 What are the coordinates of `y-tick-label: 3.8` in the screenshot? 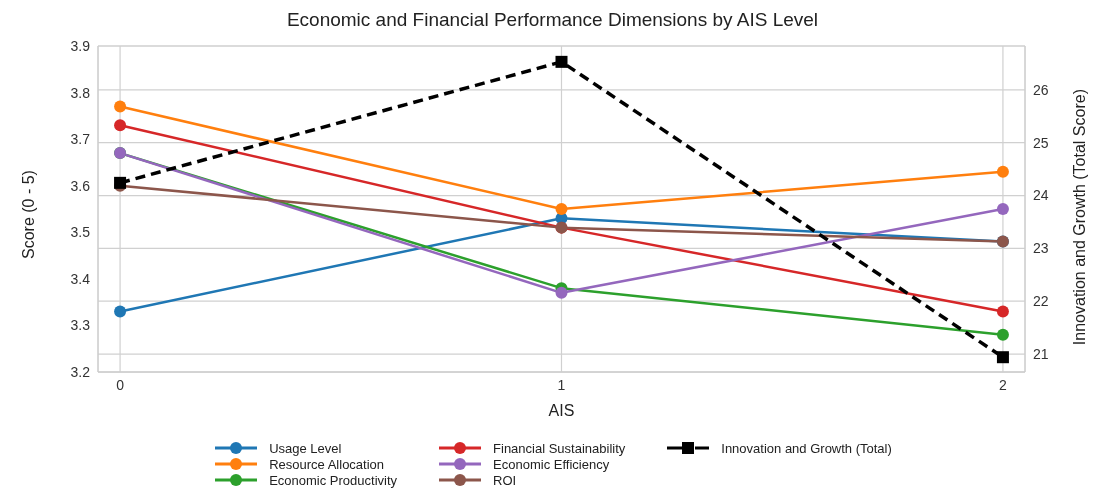 It's located at (80, 92).